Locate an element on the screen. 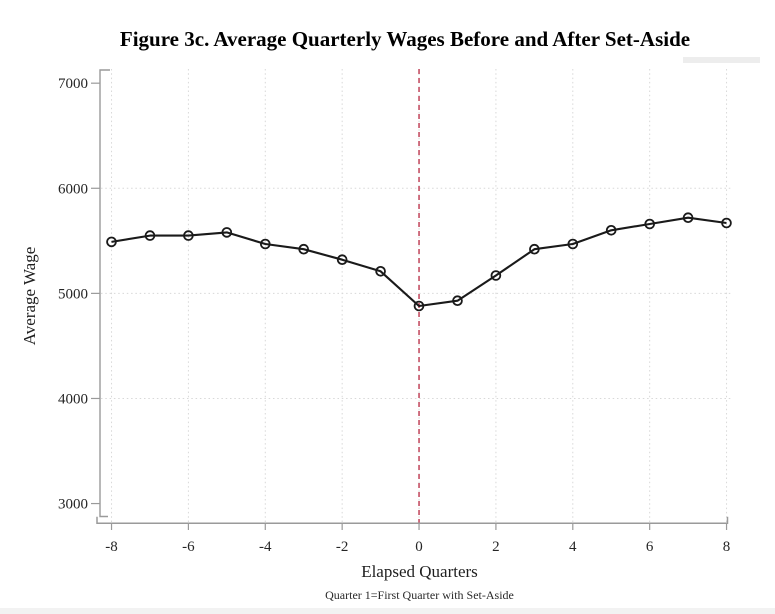  wage-series-line is located at coordinates (419, 262).